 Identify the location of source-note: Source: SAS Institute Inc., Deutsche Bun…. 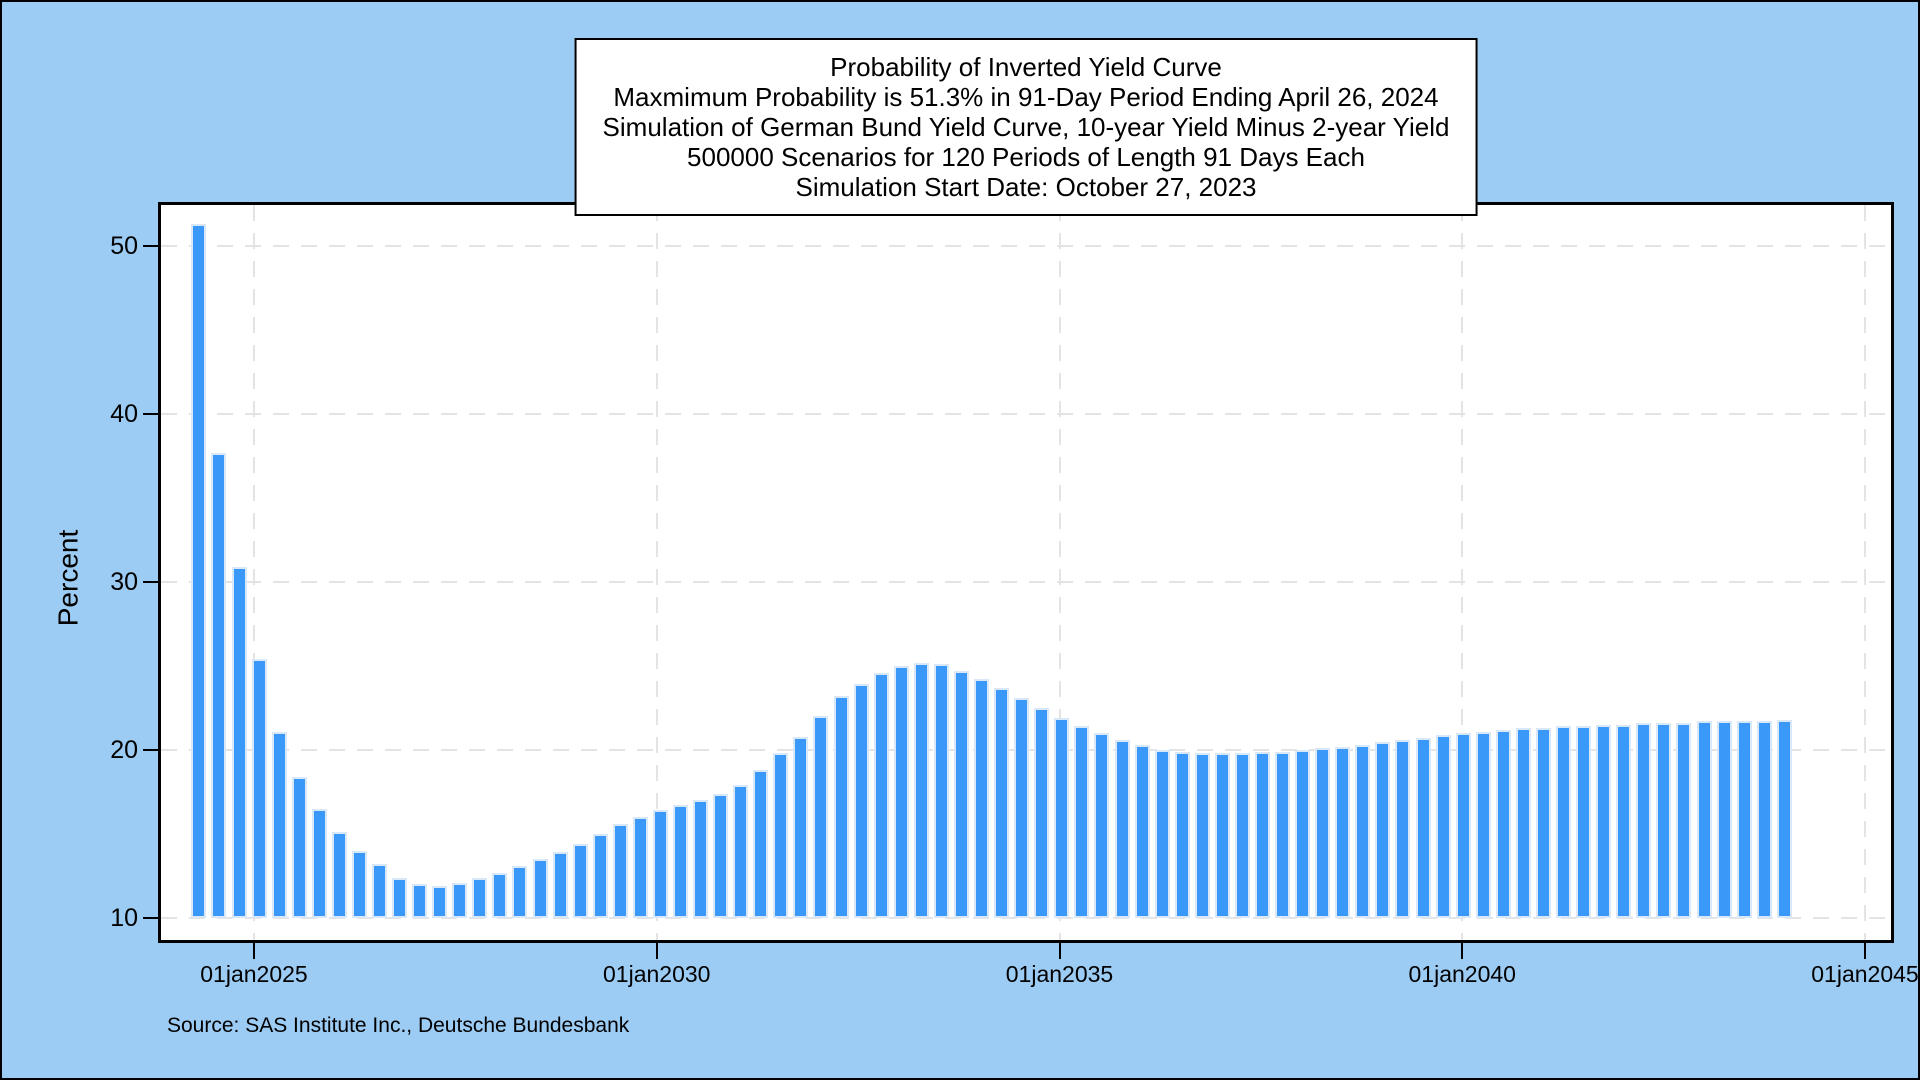
(398, 1025).